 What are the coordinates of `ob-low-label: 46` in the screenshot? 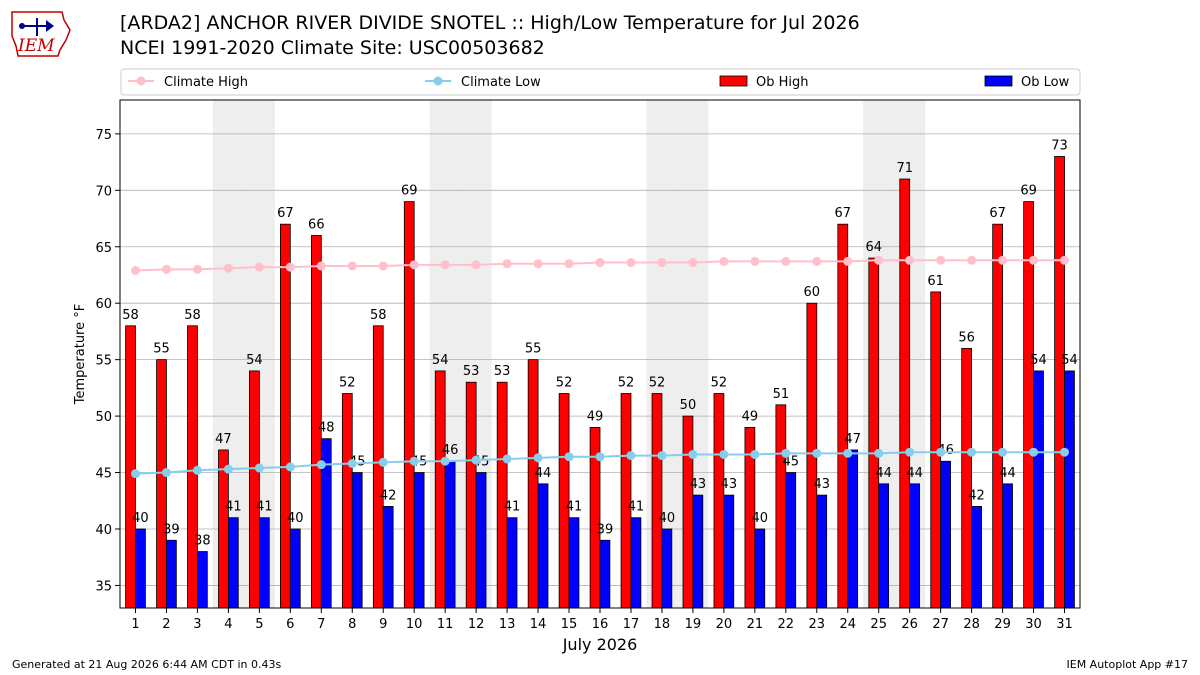 It's located at (450, 450).